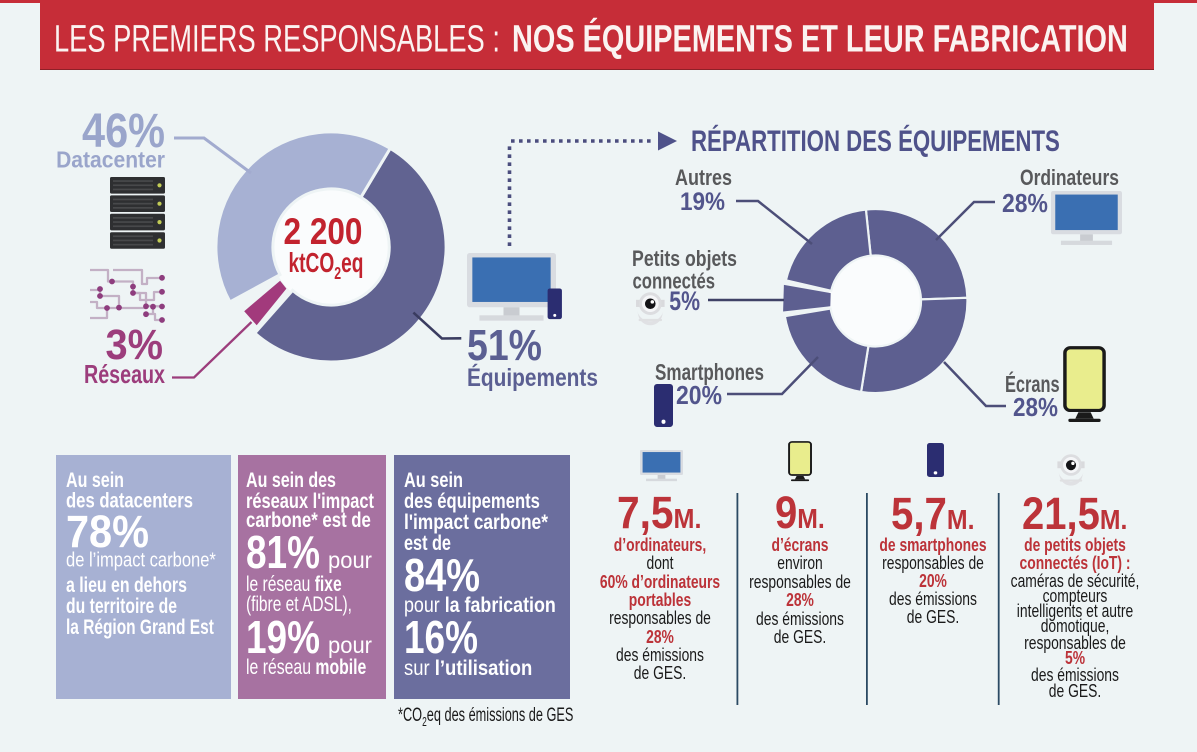 Image resolution: width=1197 pixels, height=752 pixels. What do you see at coordinates (310, 502) in the screenshot?
I see `svg-text: réseaux l'impact` at bounding box center [310, 502].